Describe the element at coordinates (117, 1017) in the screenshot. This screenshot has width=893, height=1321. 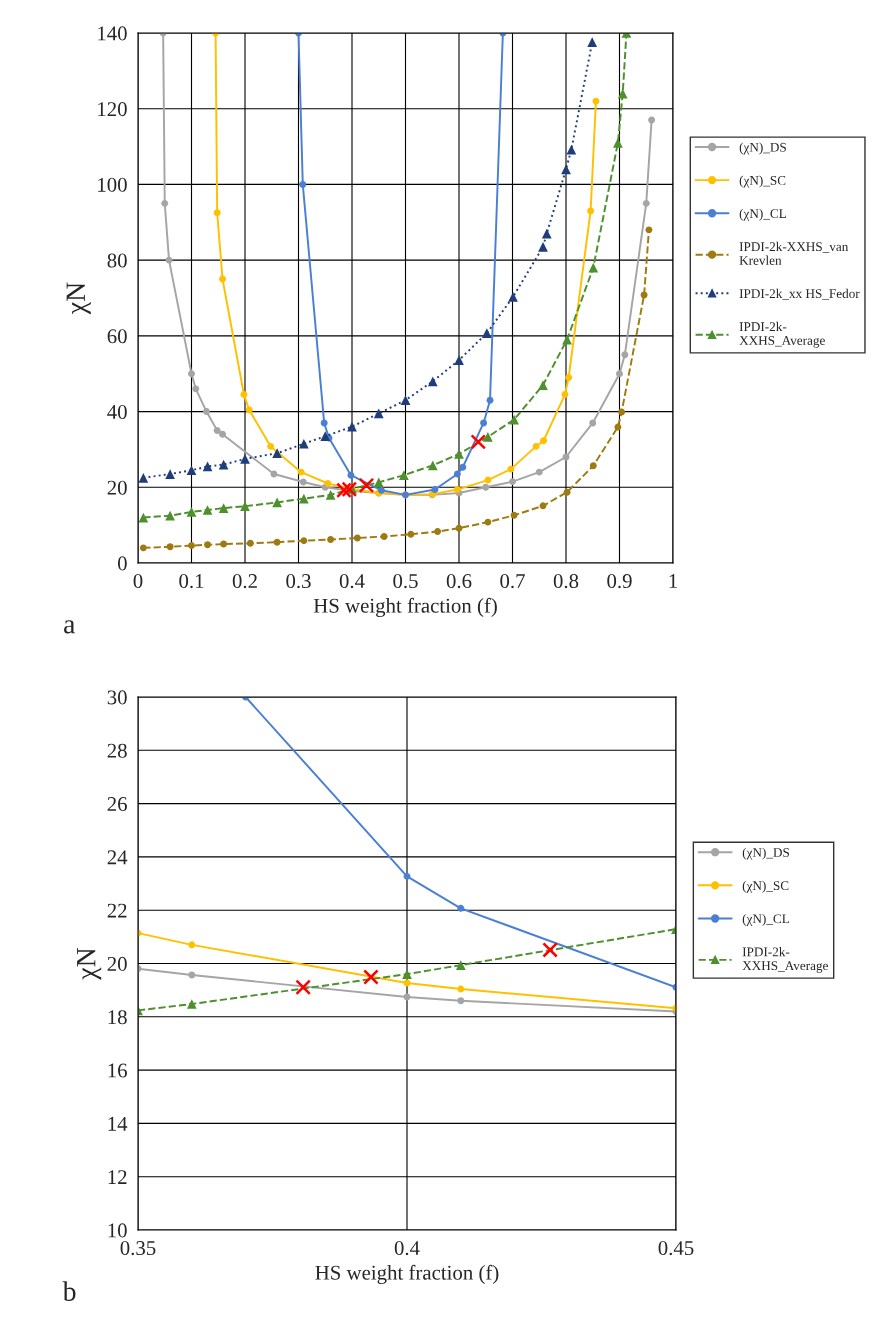
I see `y-tick-label: 18` at that location.